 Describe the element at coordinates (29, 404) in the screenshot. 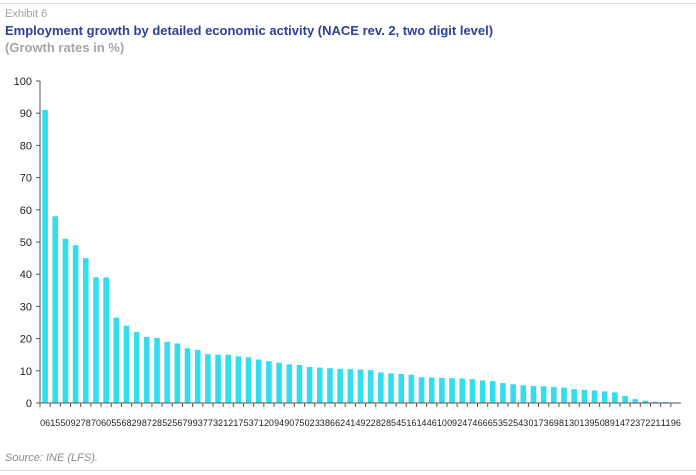

I see `y-tick-label: 0` at that location.